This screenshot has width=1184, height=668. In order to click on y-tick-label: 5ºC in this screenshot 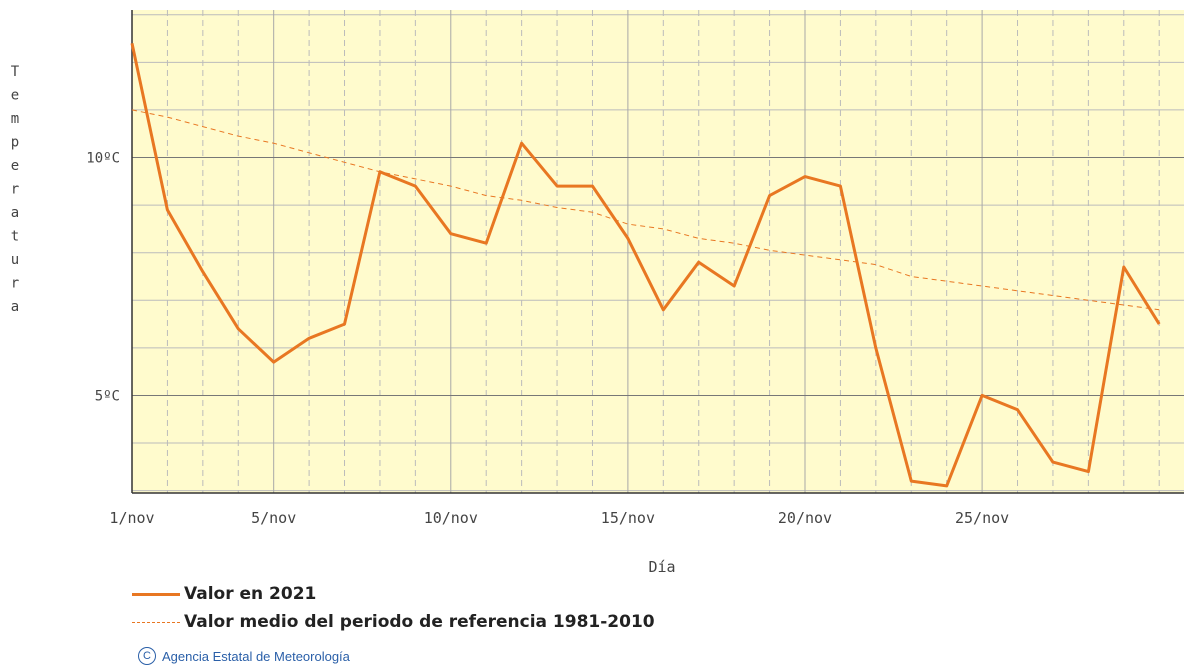, I will do `click(107, 396)`.